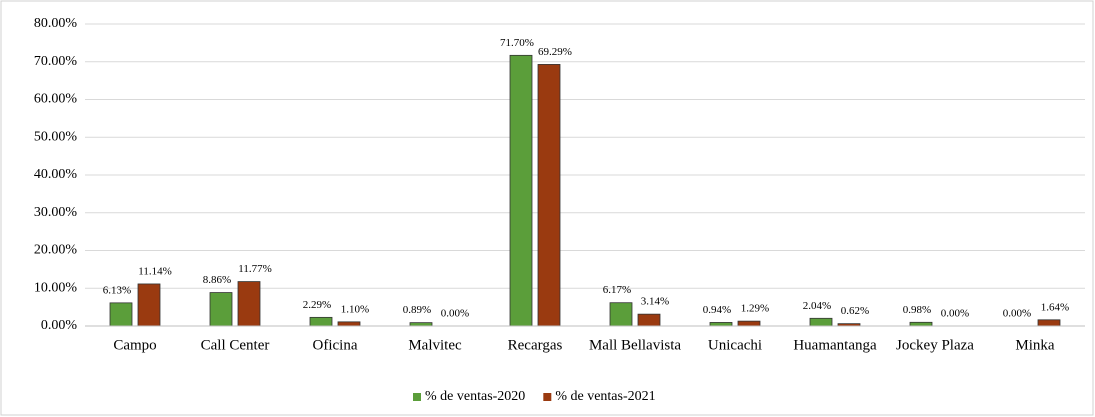  I want to click on value-label: 8.86%, so click(217, 280).